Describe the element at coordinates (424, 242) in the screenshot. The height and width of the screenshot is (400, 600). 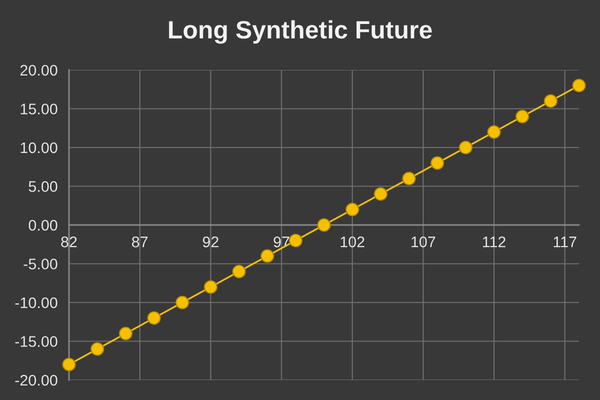
I see `x-tick-label: 107` at that location.